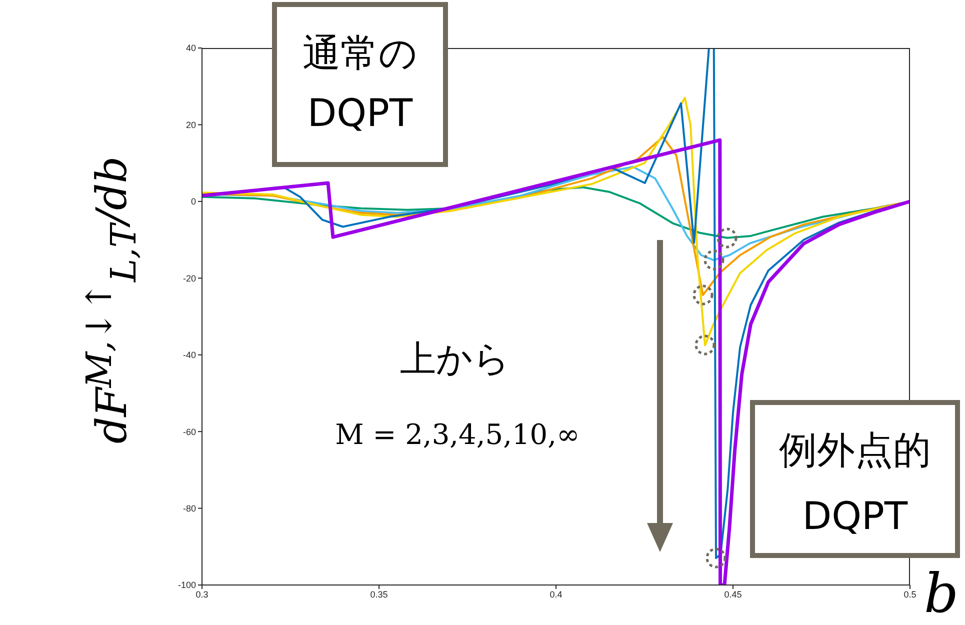  I want to click on y-tick-label: -60, so click(189, 431).